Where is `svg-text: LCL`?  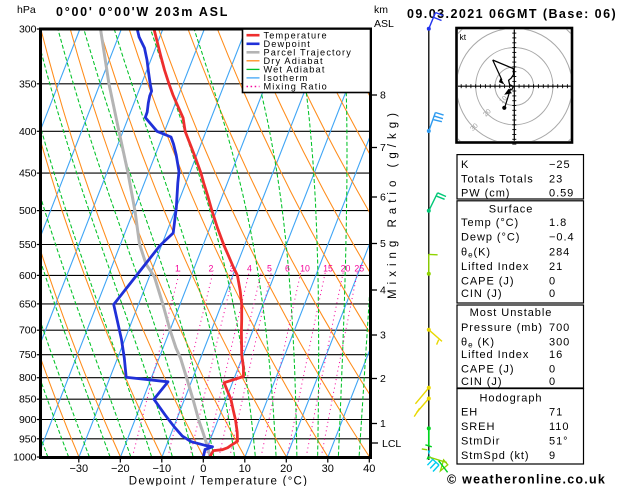
svg-text: LCL is located at coordinates (391, 444).